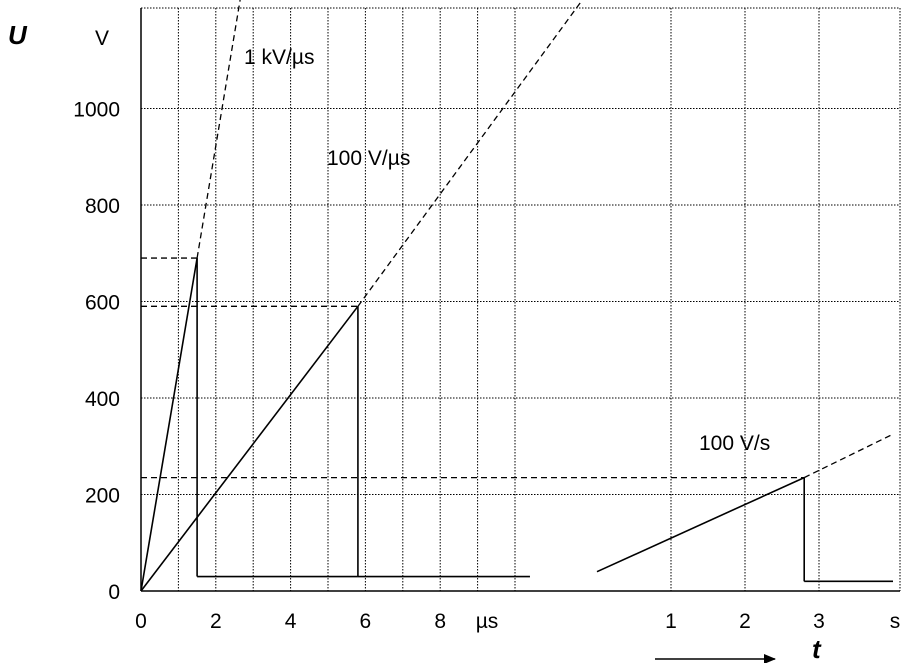  I want to click on y-axis-variable-label: U, so click(18, 35).